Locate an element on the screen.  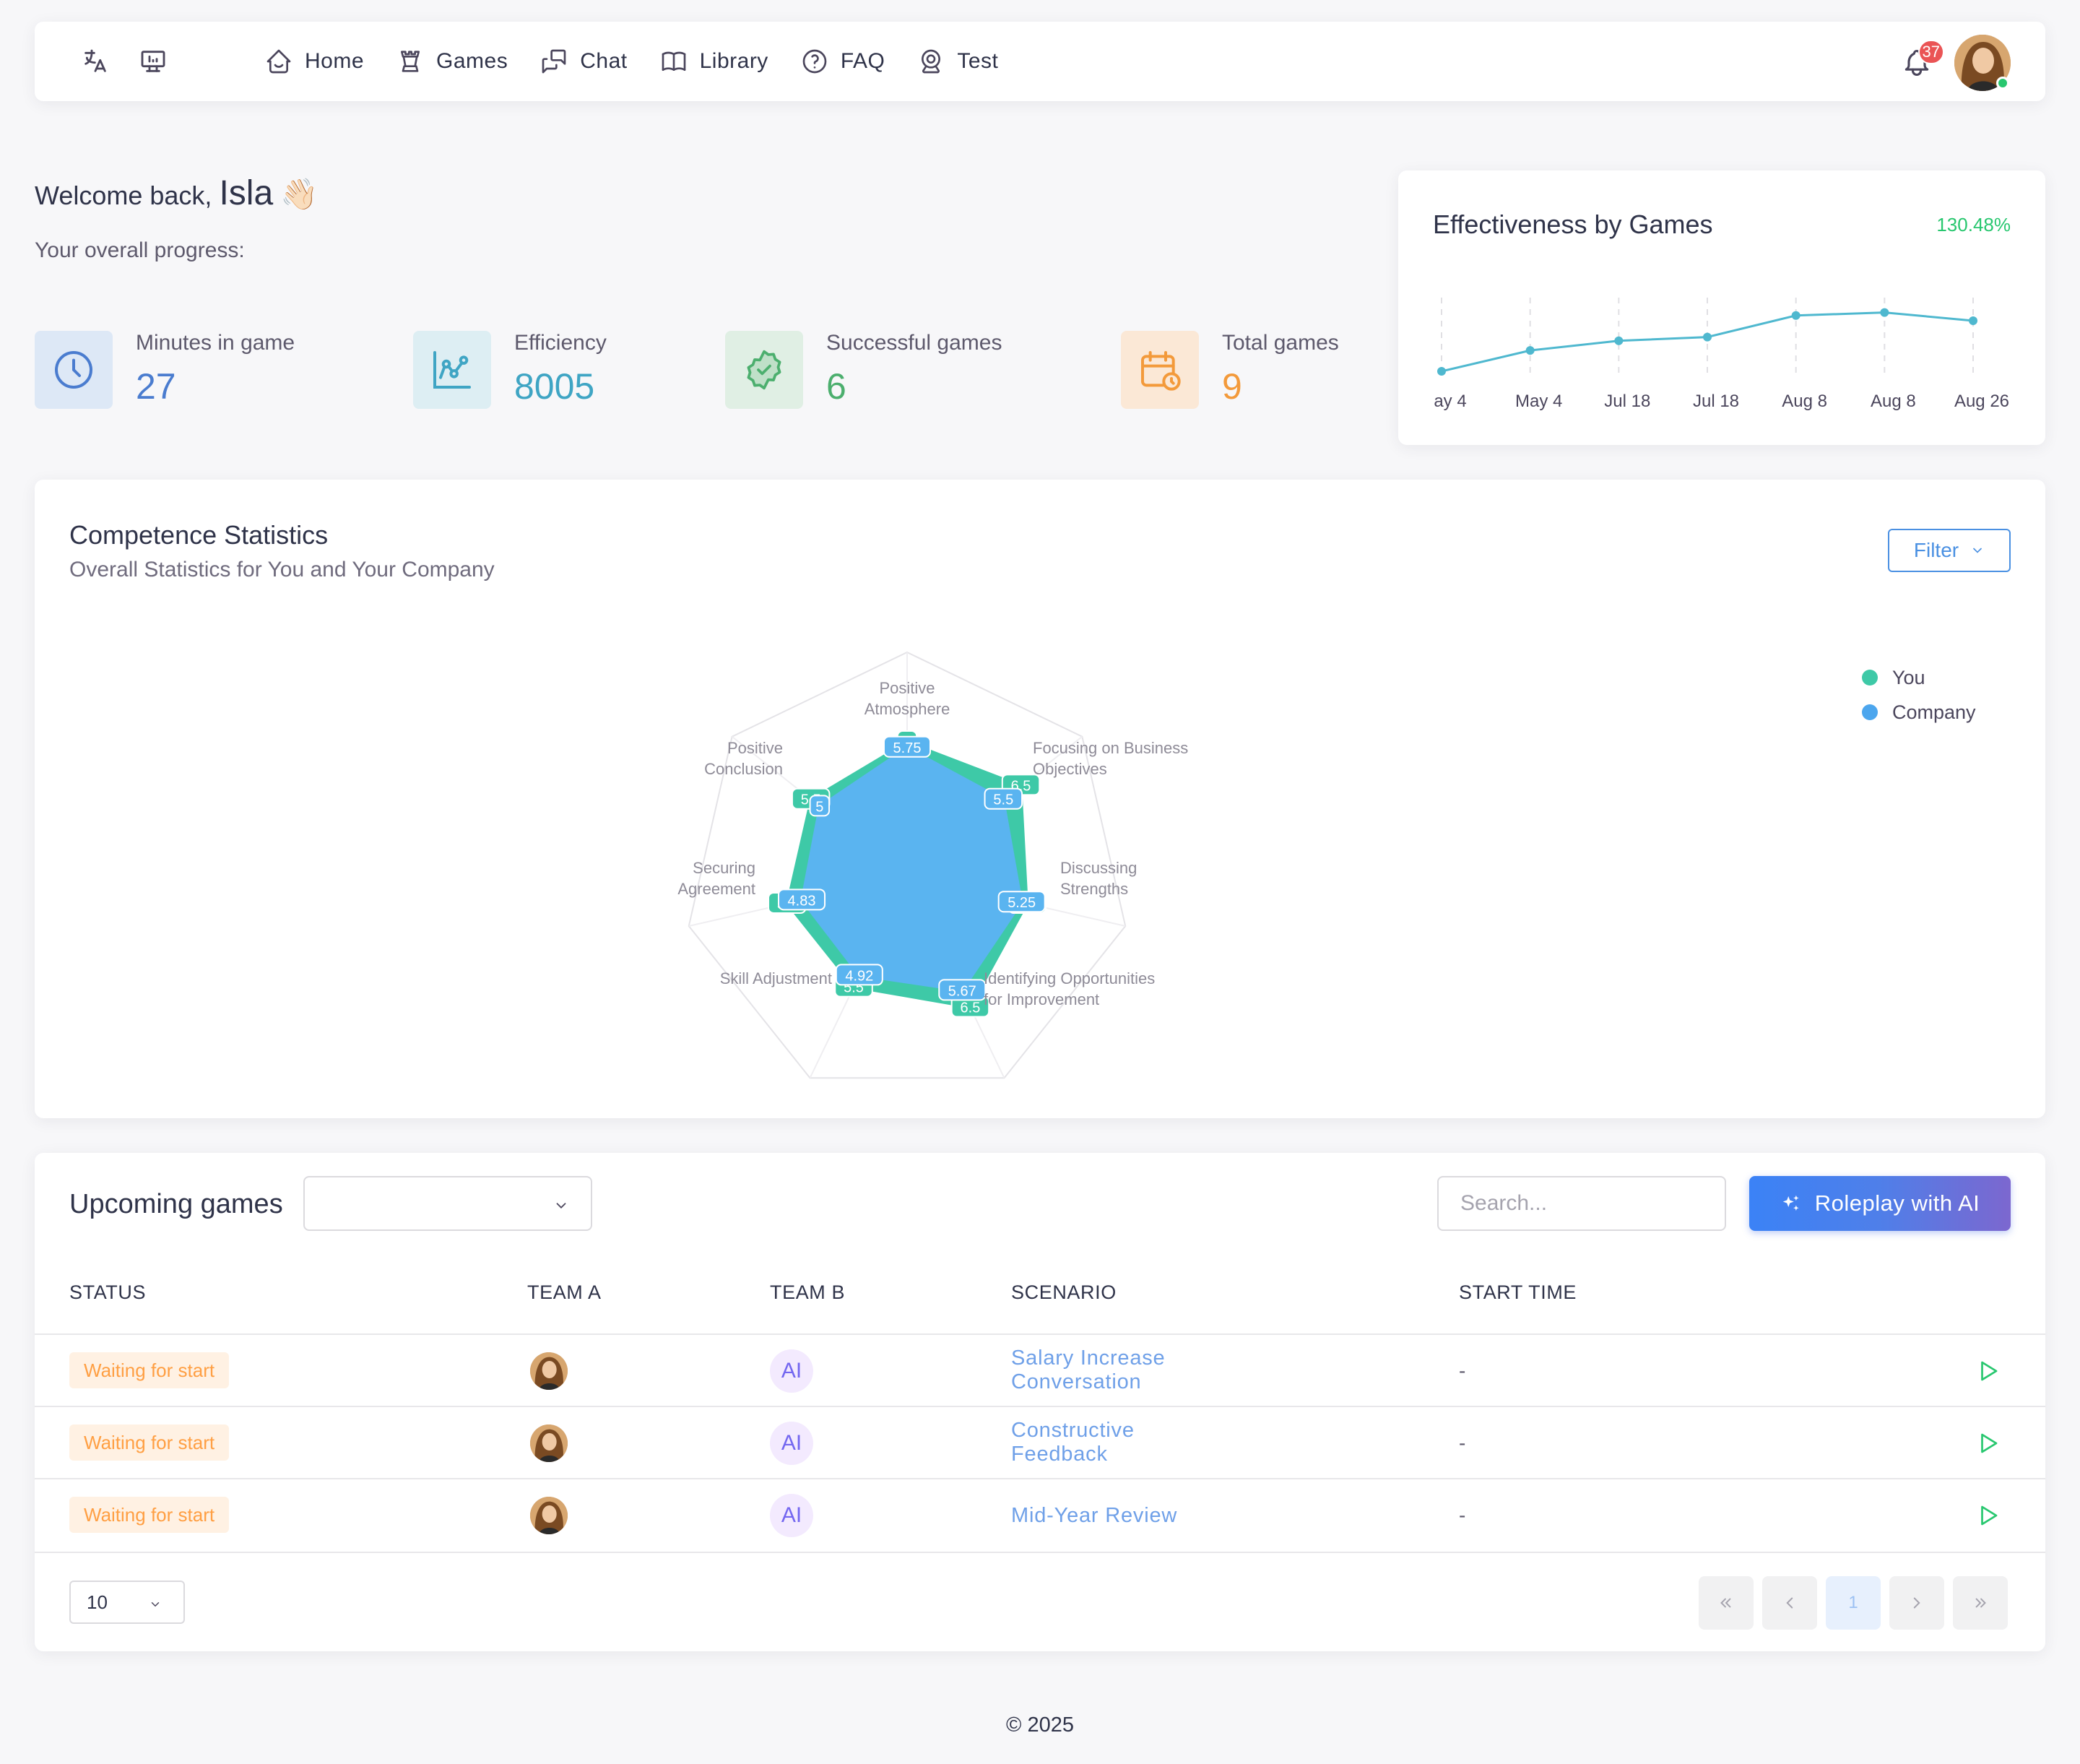
filter-label: Filter is located at coordinates (1936, 550).